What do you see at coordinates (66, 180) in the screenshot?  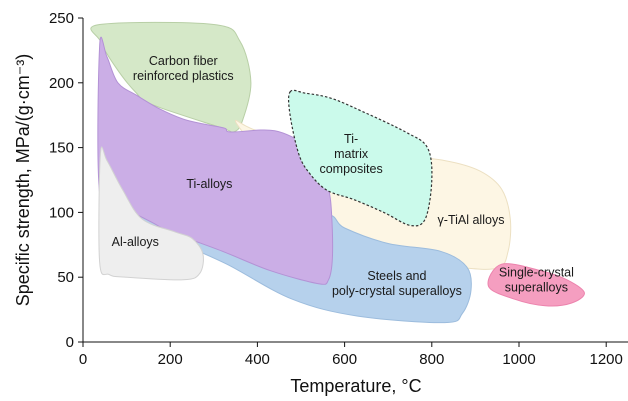 I see `y-ticks: 0 50 100 150 200 250` at bounding box center [66, 180].